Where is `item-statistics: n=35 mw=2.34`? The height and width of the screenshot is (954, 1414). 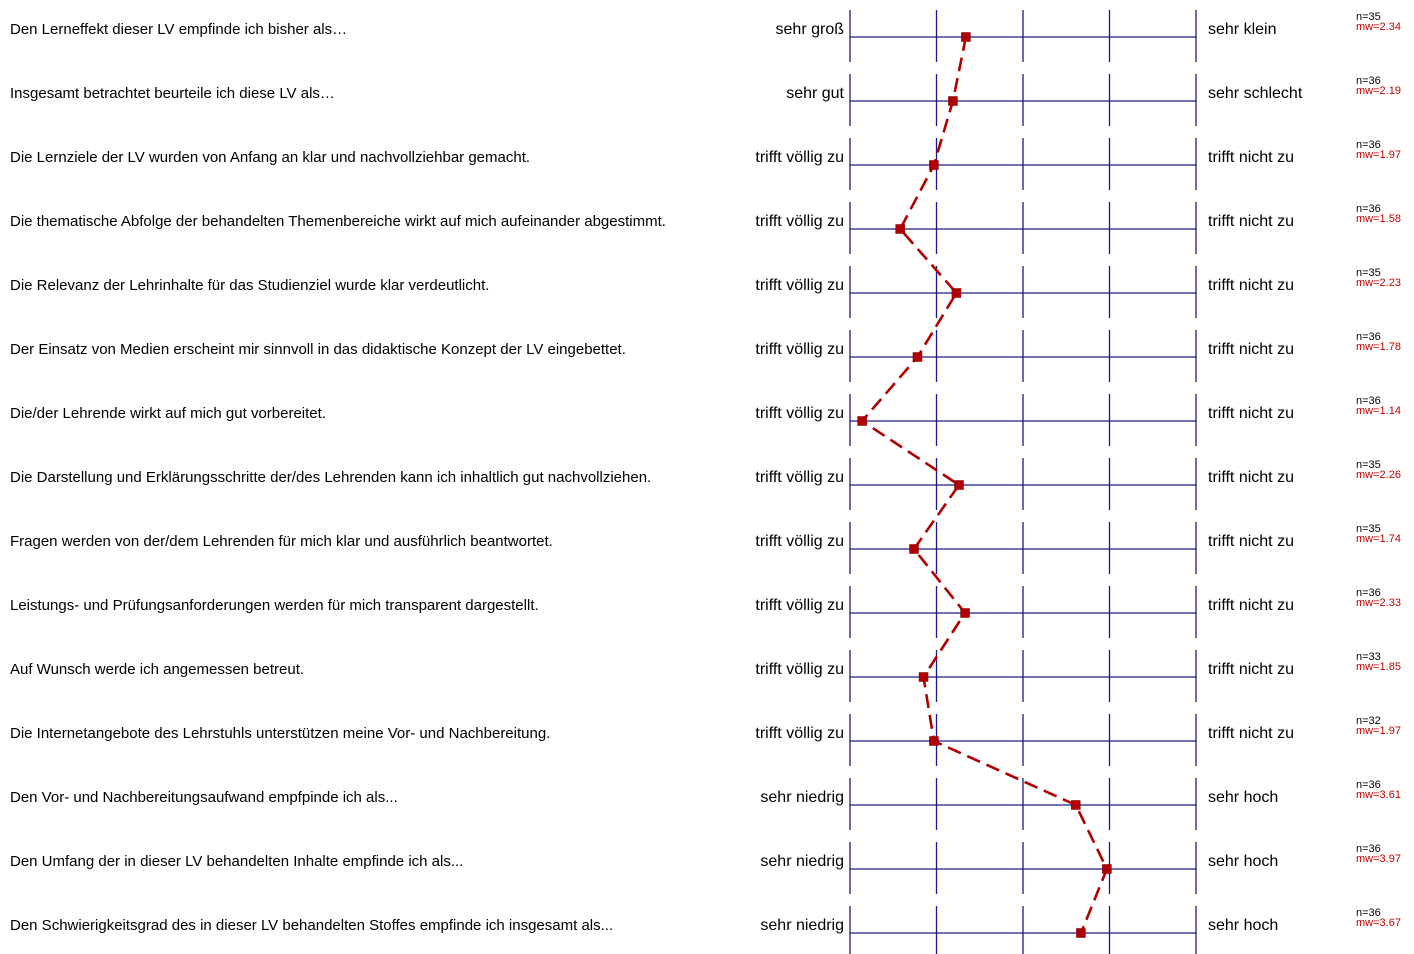
item-statistics: n=35 mw=2.34 is located at coordinates (1378, 22).